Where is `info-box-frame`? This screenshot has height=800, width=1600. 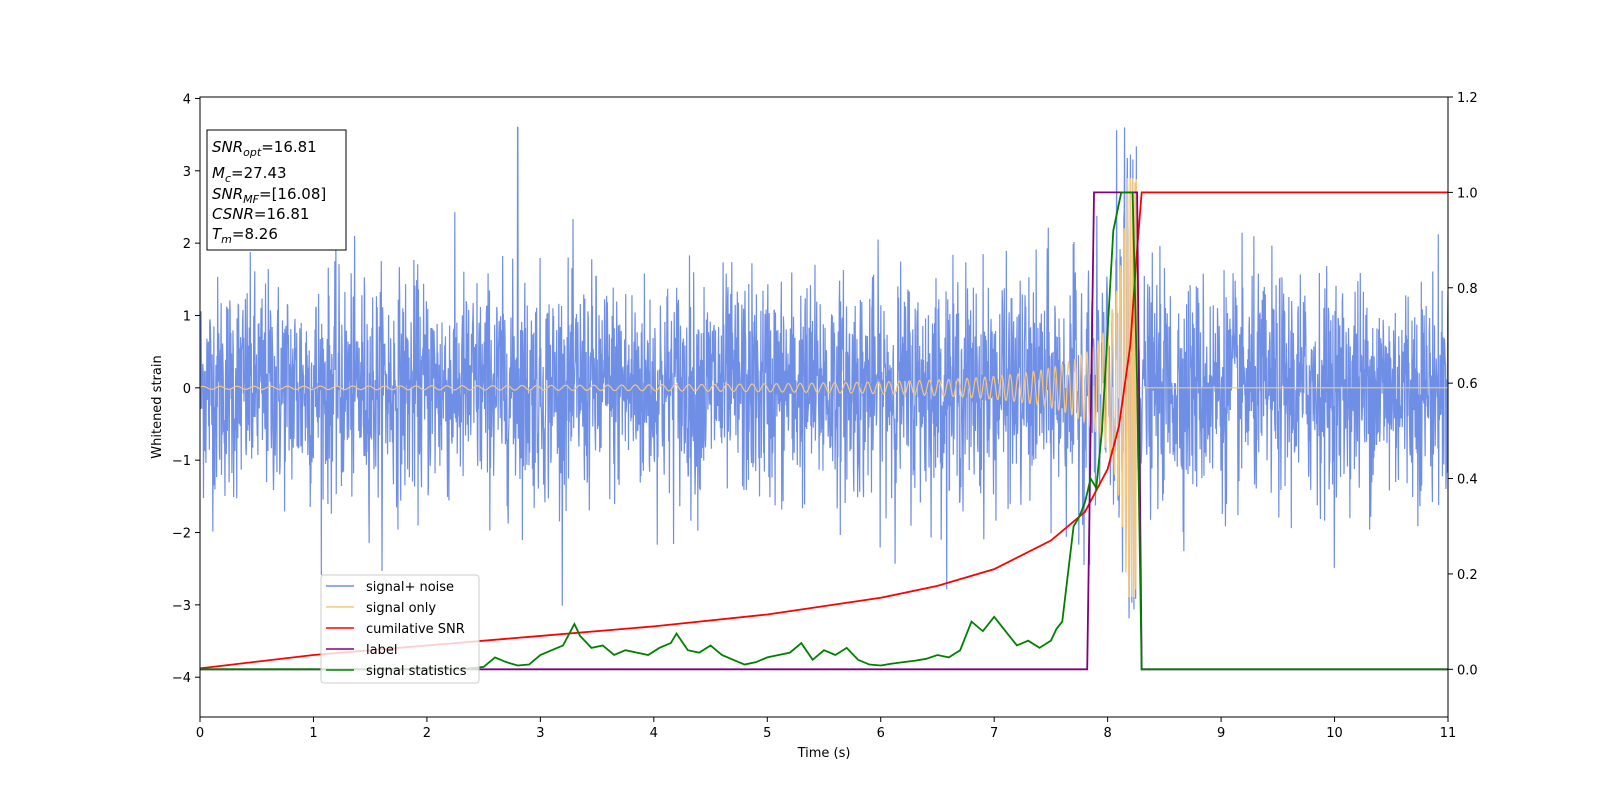 info-box-frame is located at coordinates (276, 190).